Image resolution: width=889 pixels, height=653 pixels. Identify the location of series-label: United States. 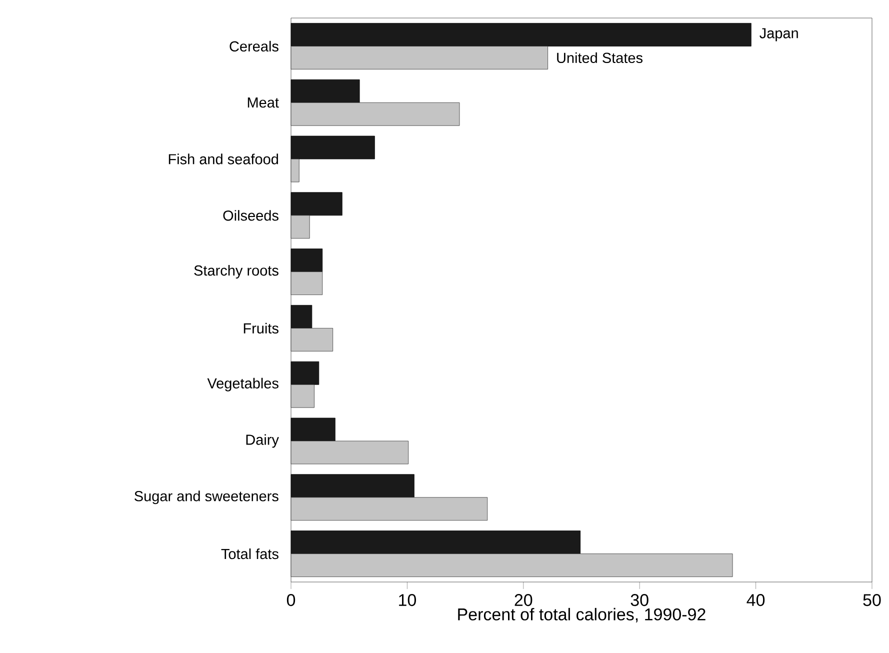
(600, 58).